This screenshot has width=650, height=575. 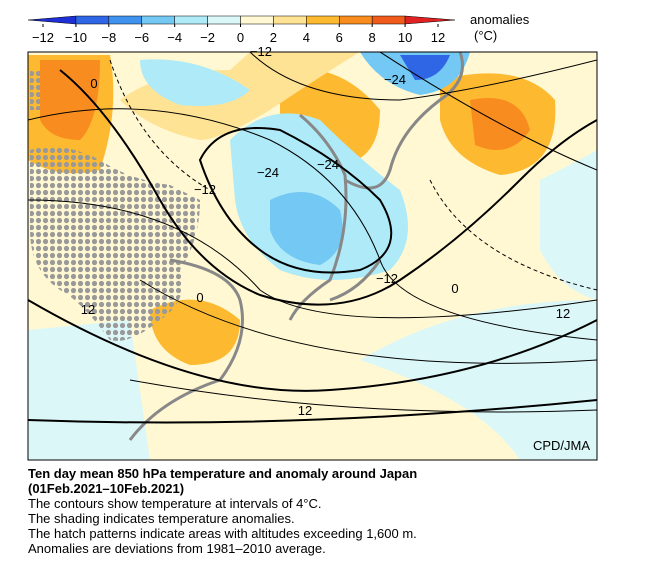 I want to click on caption-period: (01Feb.2021–10Feb.2021), so click(x=106, y=488).